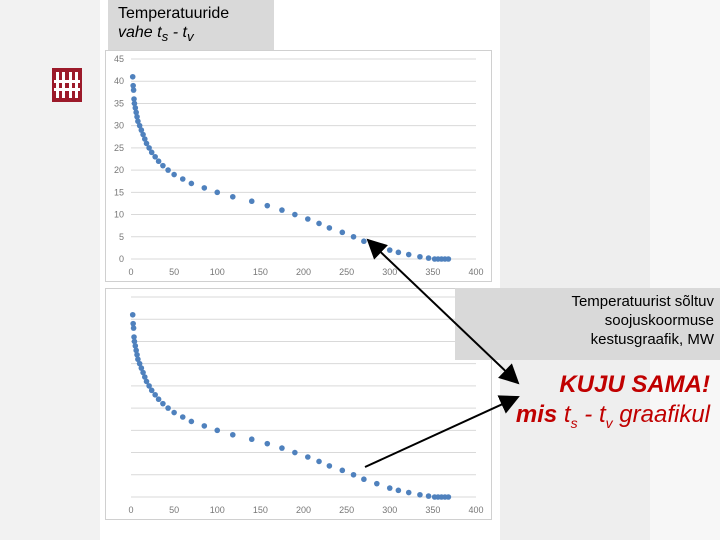  Describe the element at coordinates (574, 422) in the screenshot. I see `callout-sub-s: s` at that location.